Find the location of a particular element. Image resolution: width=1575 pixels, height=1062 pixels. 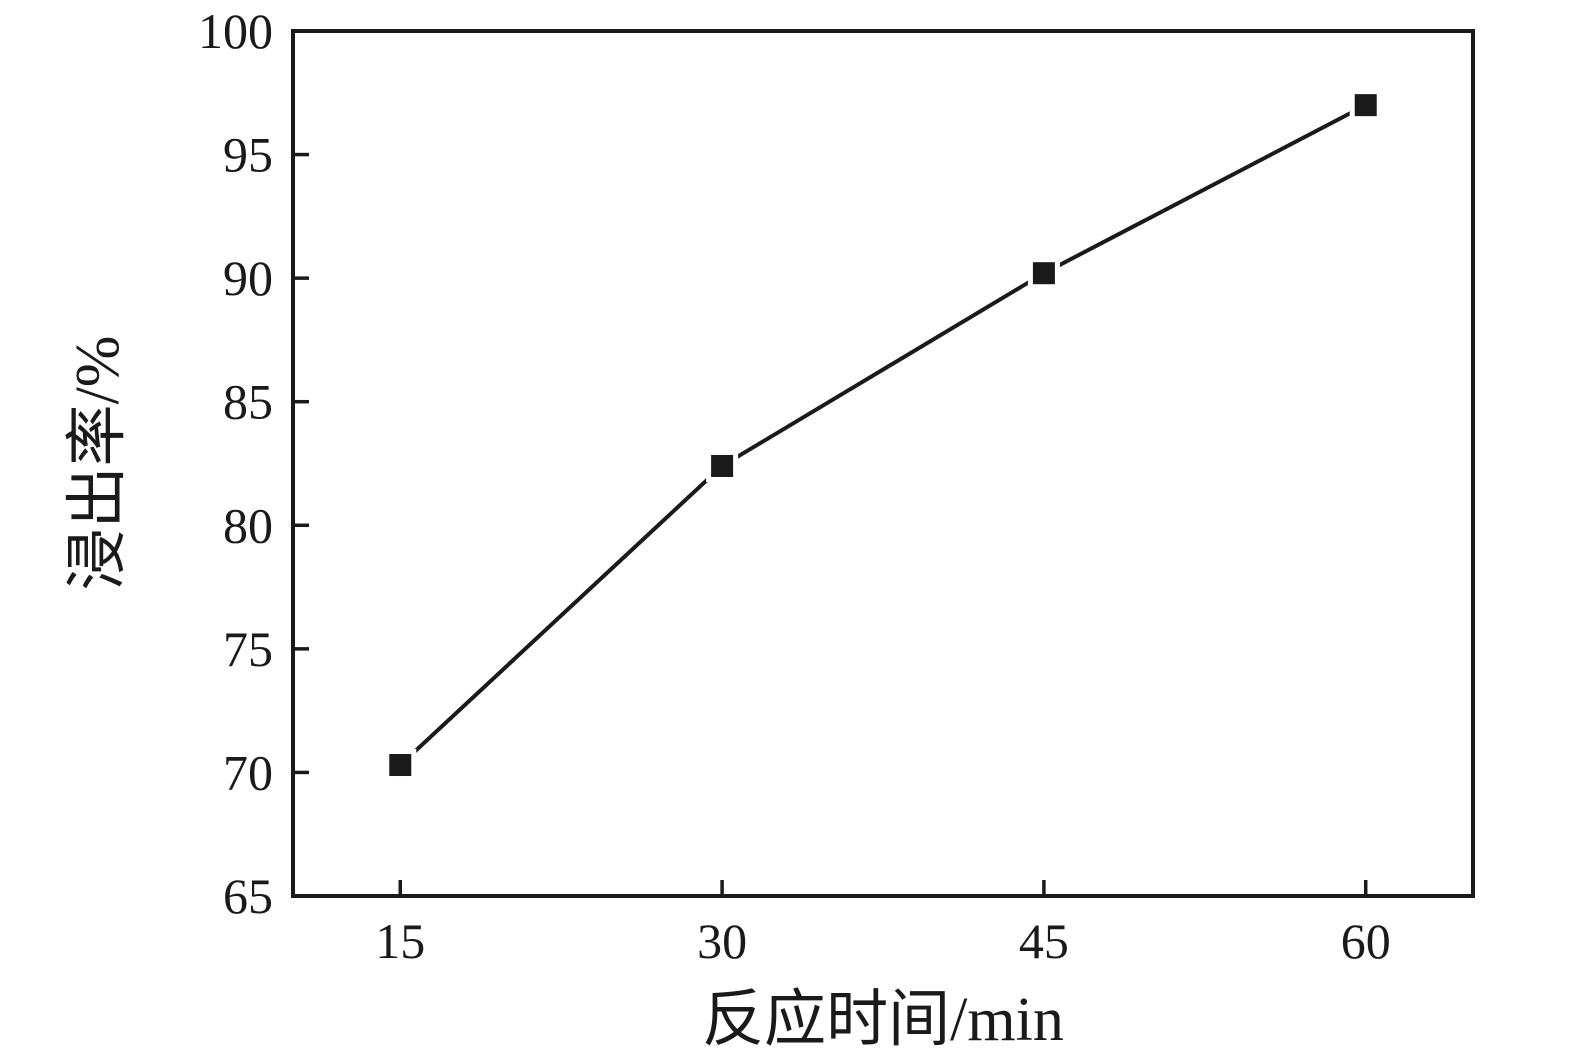

y-tick-label: 65 is located at coordinates (248, 896).